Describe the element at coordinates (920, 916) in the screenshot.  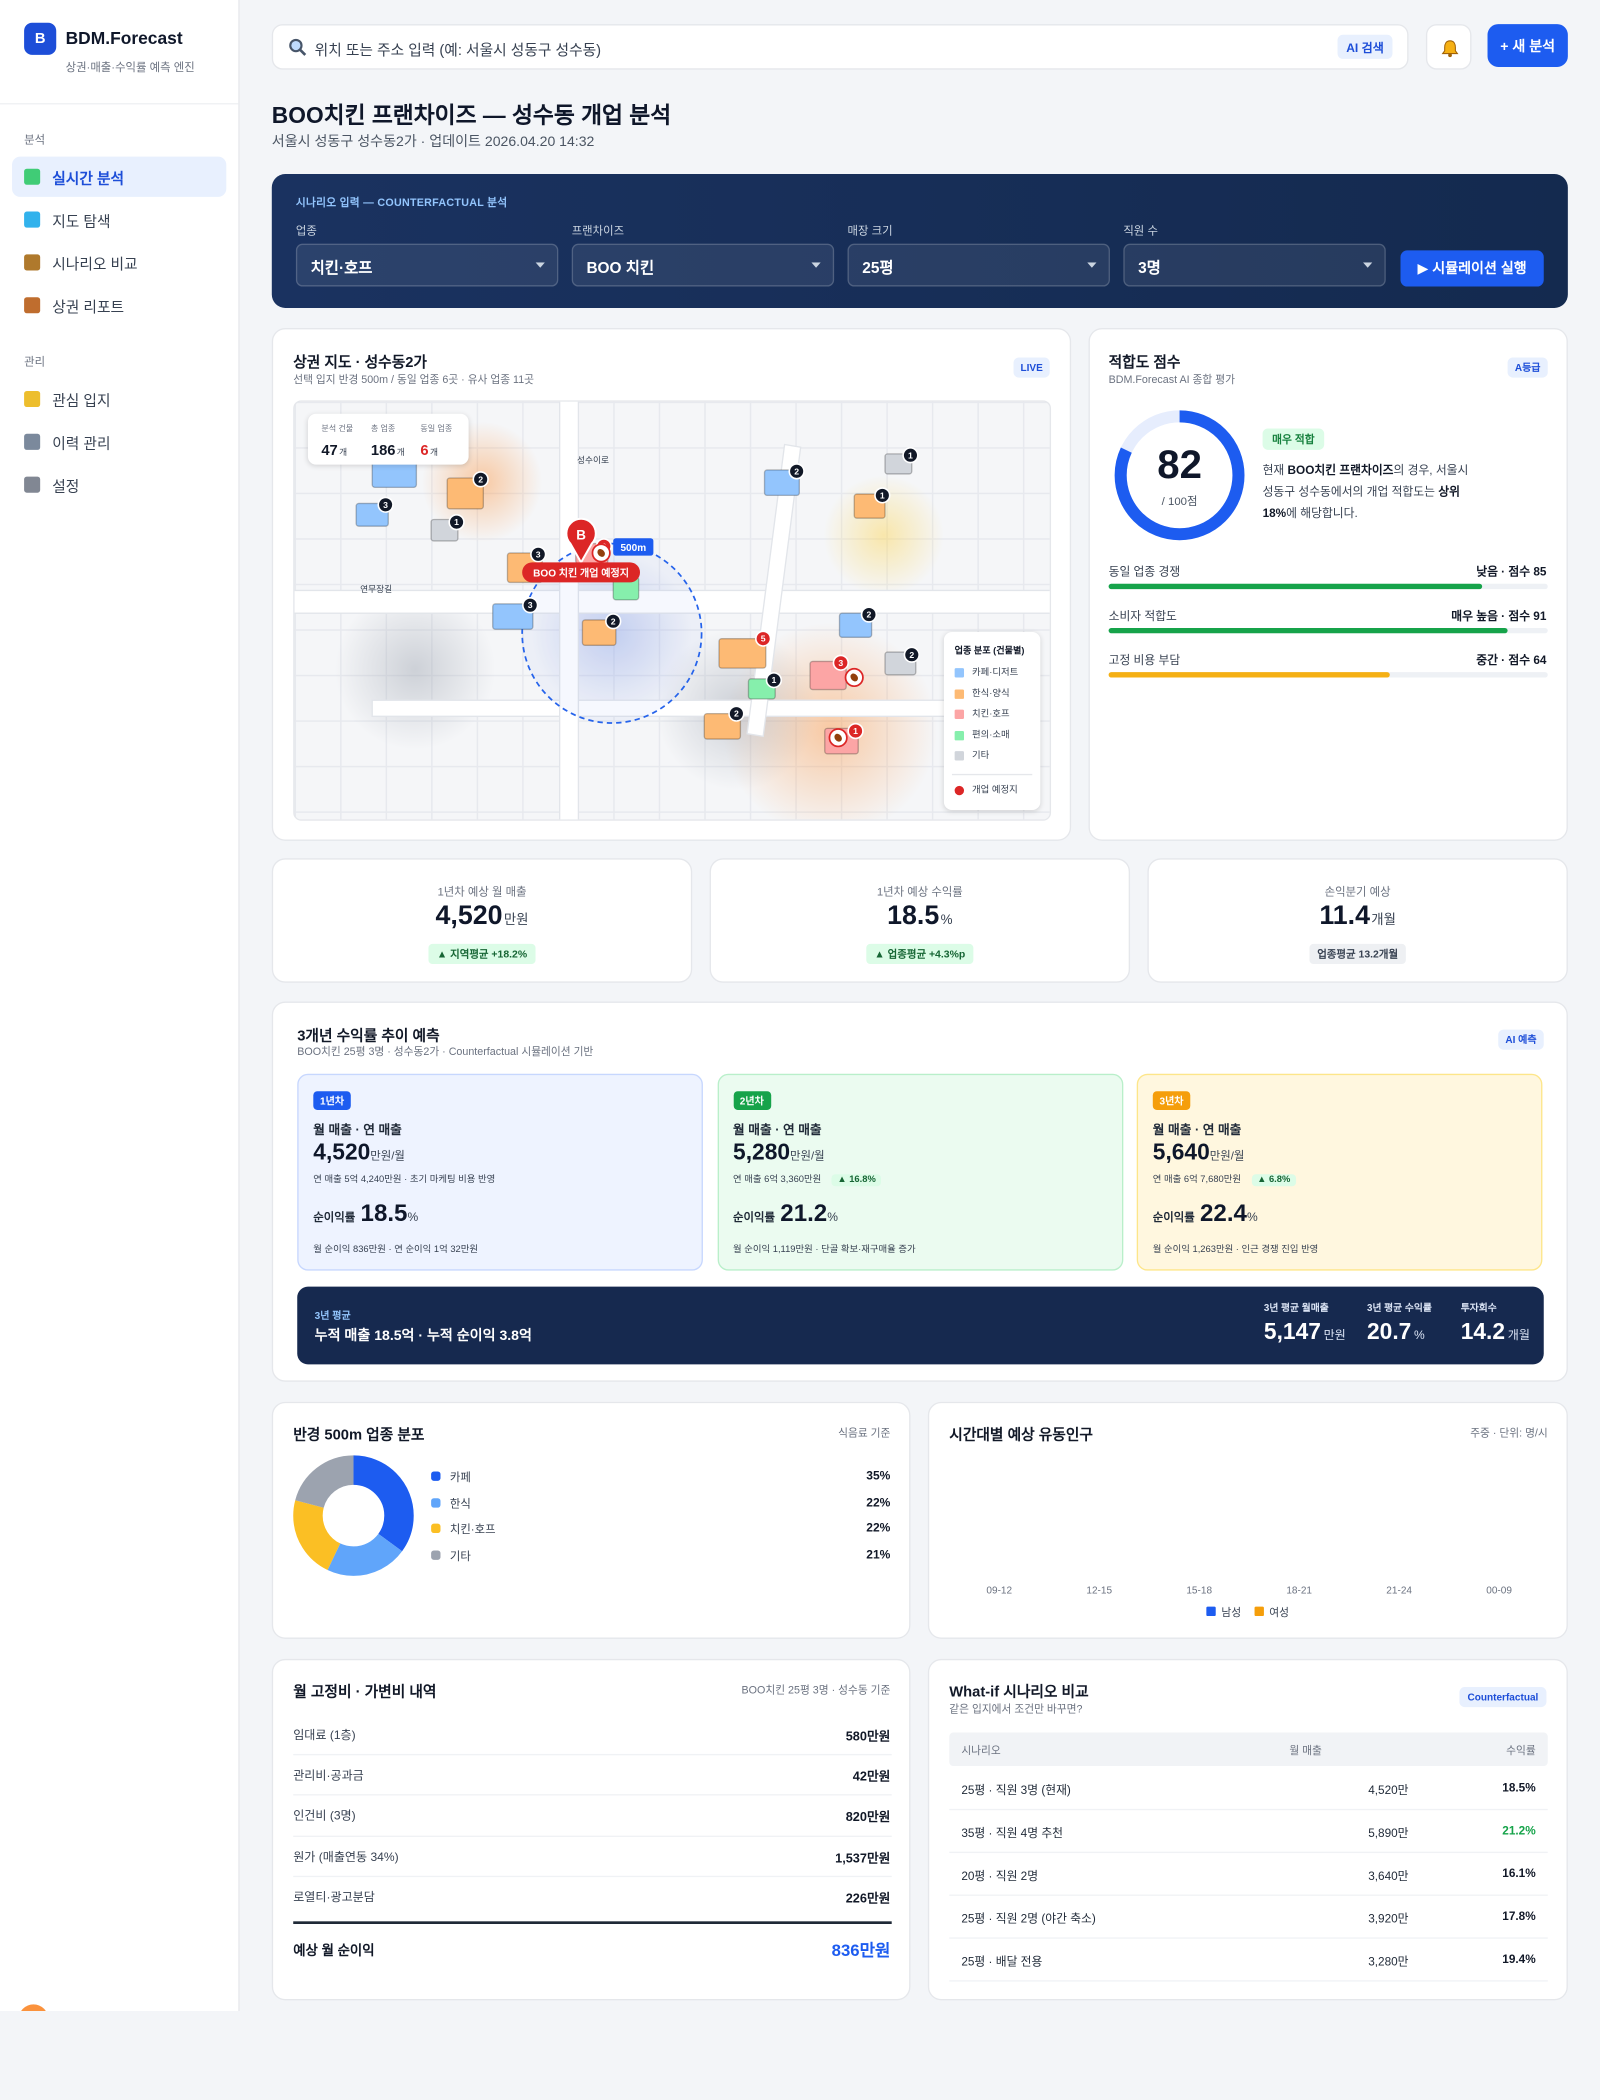
I see `kpi-value: 18.5%` at that location.